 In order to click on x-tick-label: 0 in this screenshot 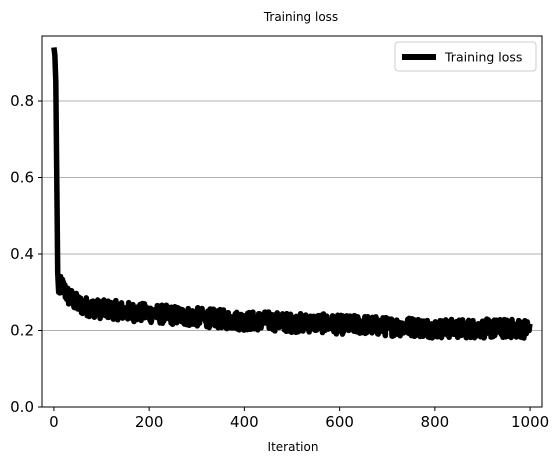, I will do `click(54, 422)`.